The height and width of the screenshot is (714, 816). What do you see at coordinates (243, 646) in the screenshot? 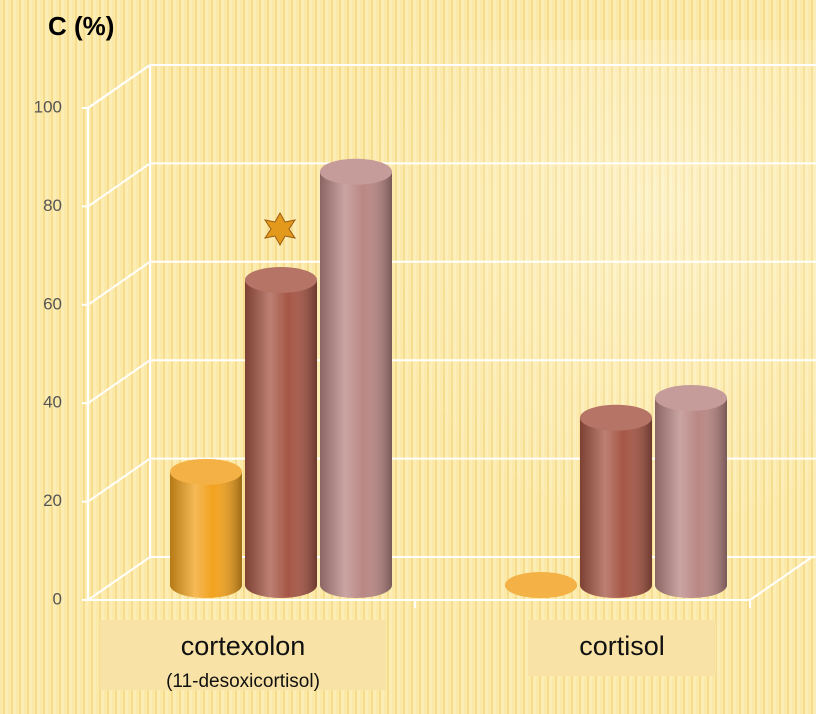
I see `x-tick-label: cortexolon` at bounding box center [243, 646].